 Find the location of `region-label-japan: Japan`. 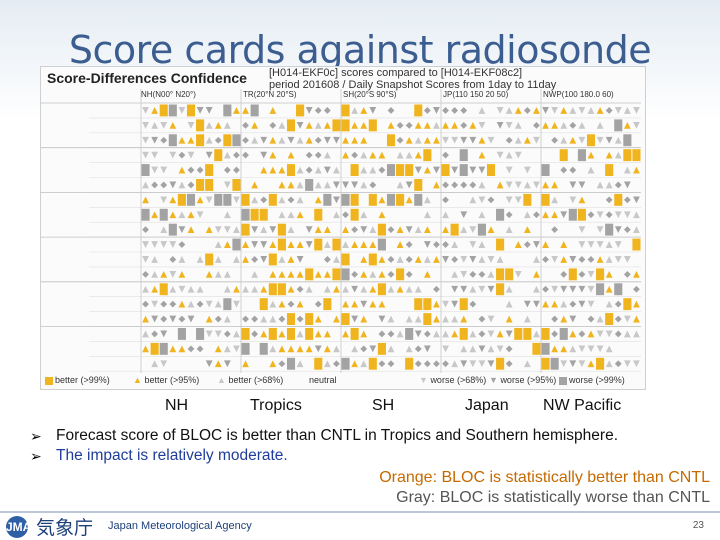

region-label-japan: Japan is located at coordinates (487, 405).